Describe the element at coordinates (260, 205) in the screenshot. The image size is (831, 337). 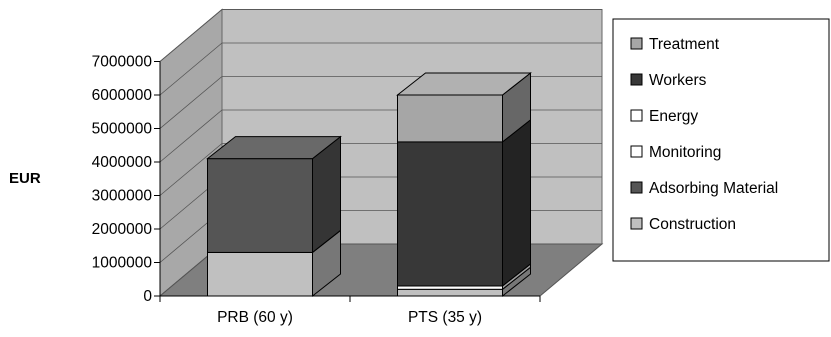
I see `bar-segment-adsorbing-material` at that location.